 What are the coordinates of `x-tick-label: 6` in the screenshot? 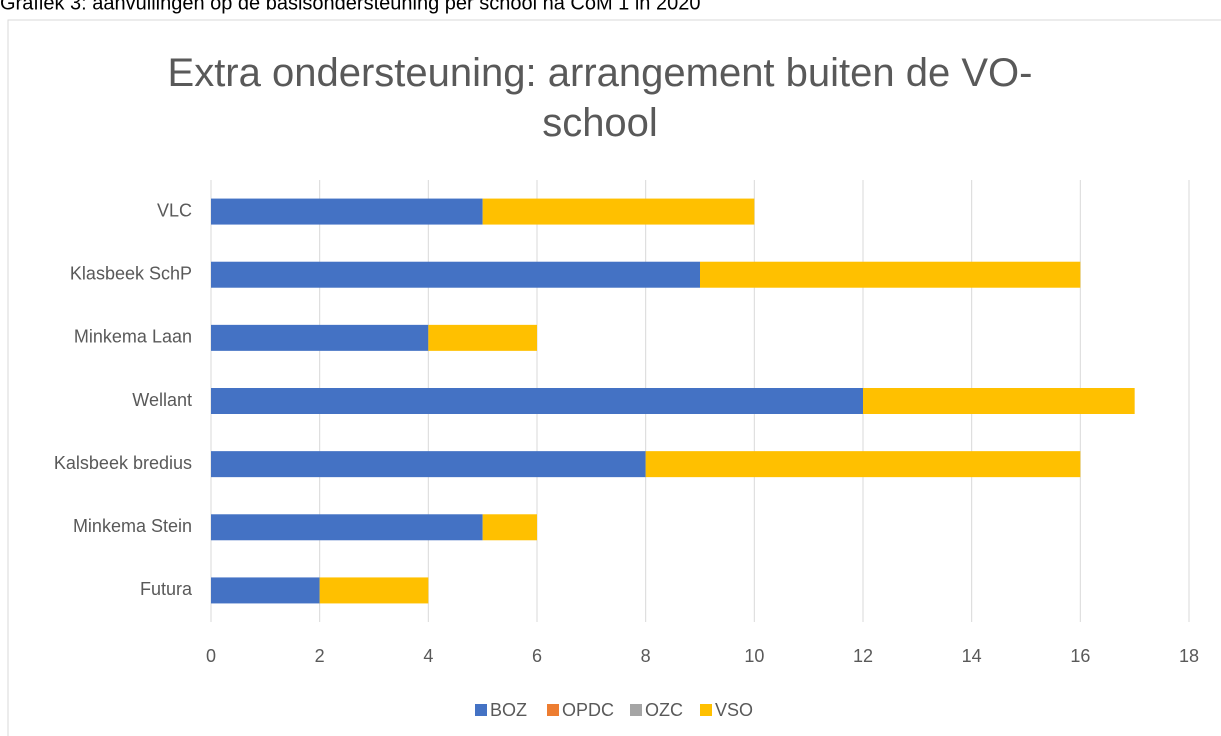 It's located at (537, 656).